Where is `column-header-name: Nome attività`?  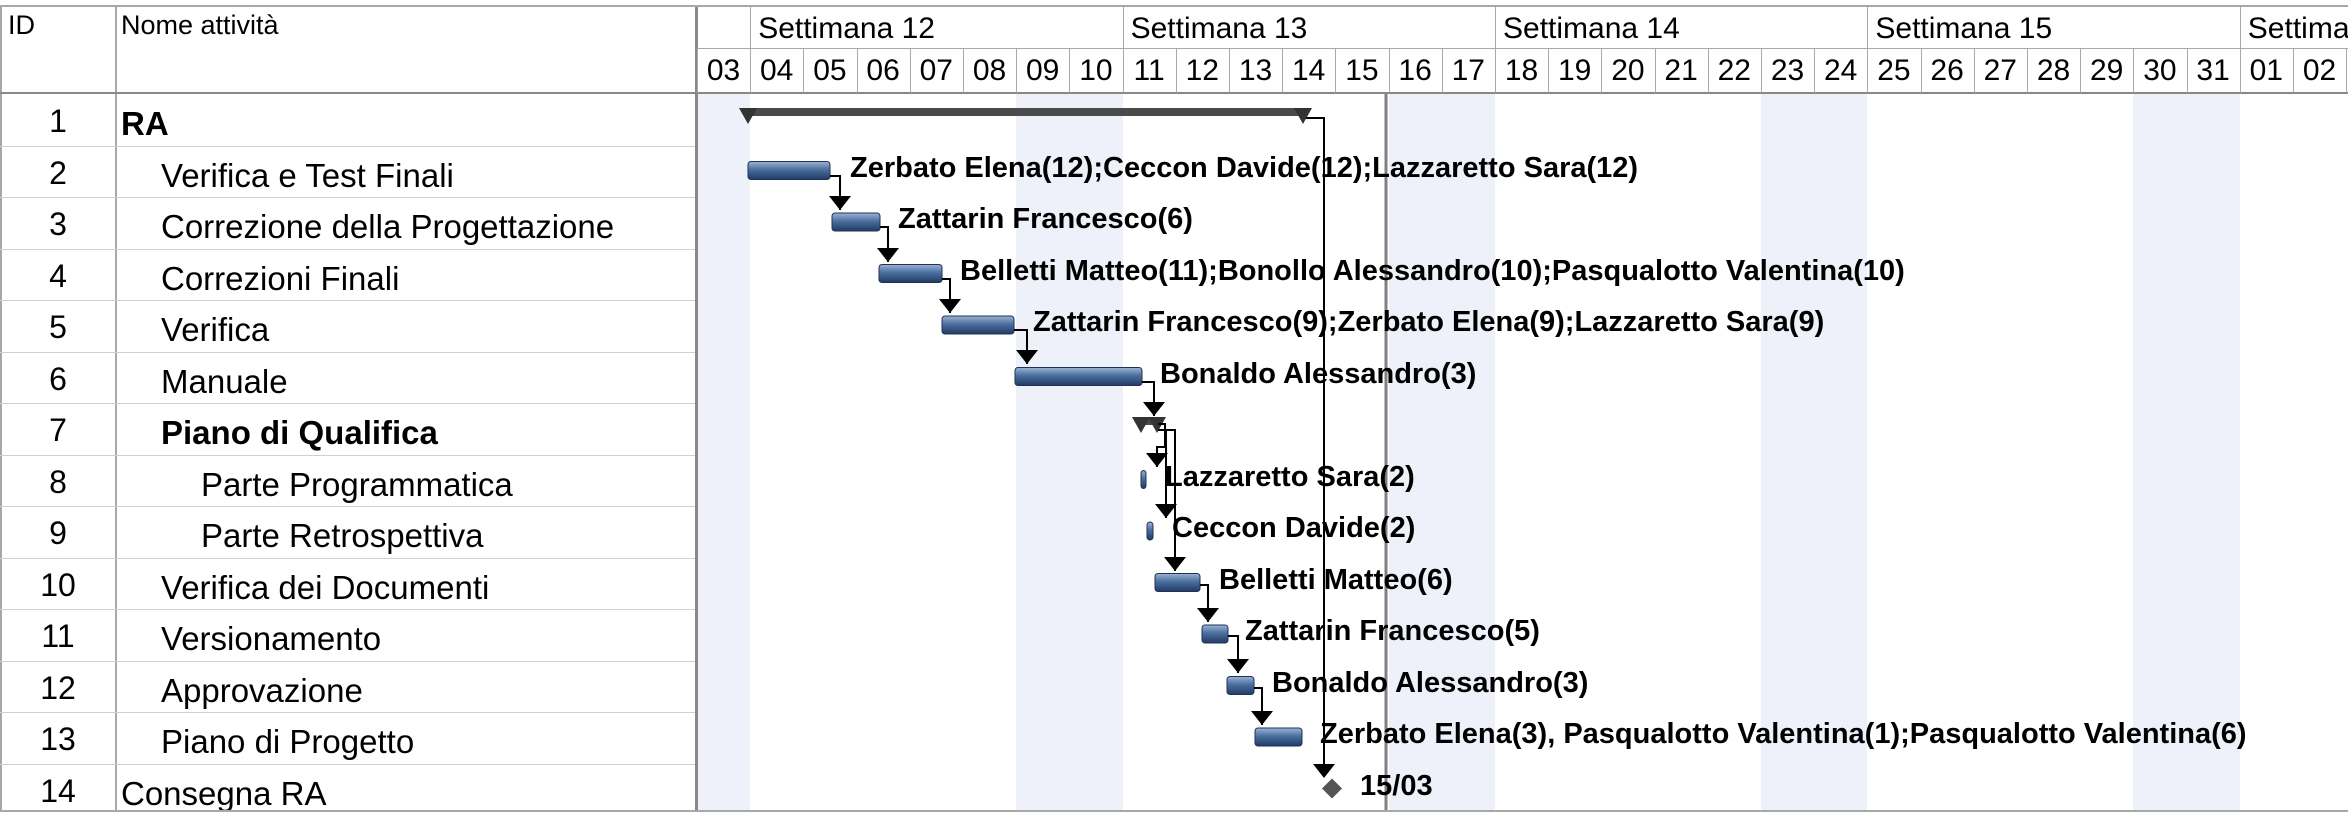
column-header-name: Nome attività is located at coordinates (200, 25).